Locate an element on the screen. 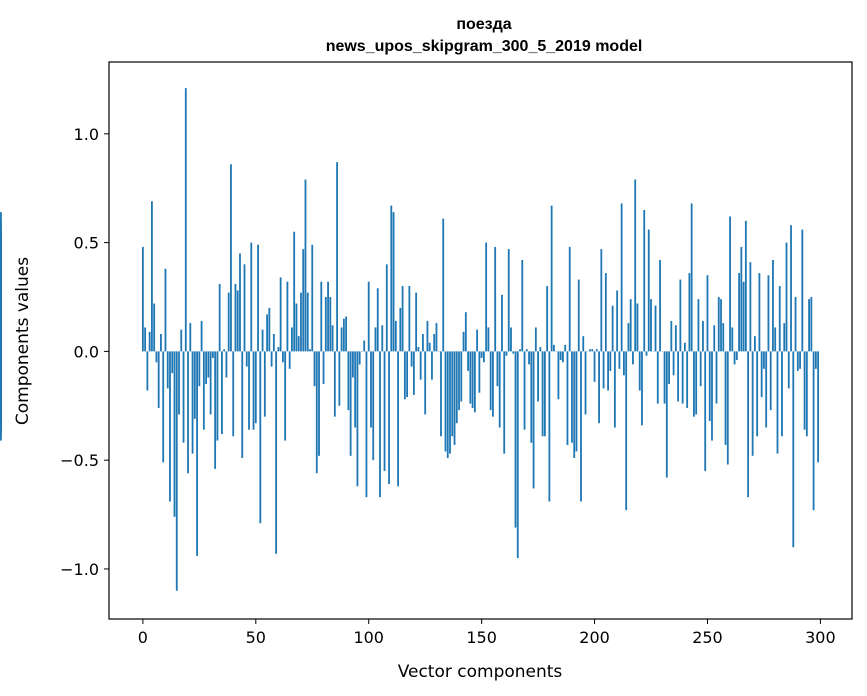 This screenshot has width=867, height=696. y-tick-label: −0.5 is located at coordinates (79, 460).